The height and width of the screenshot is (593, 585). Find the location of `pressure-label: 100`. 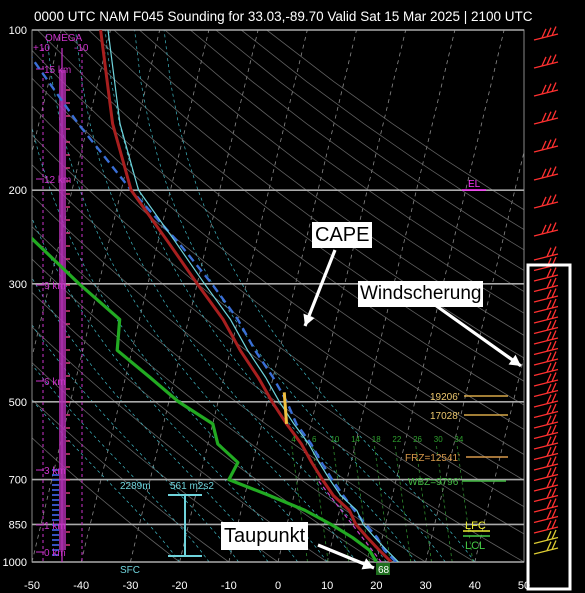

pressure-label: 100 is located at coordinates (18, 31).